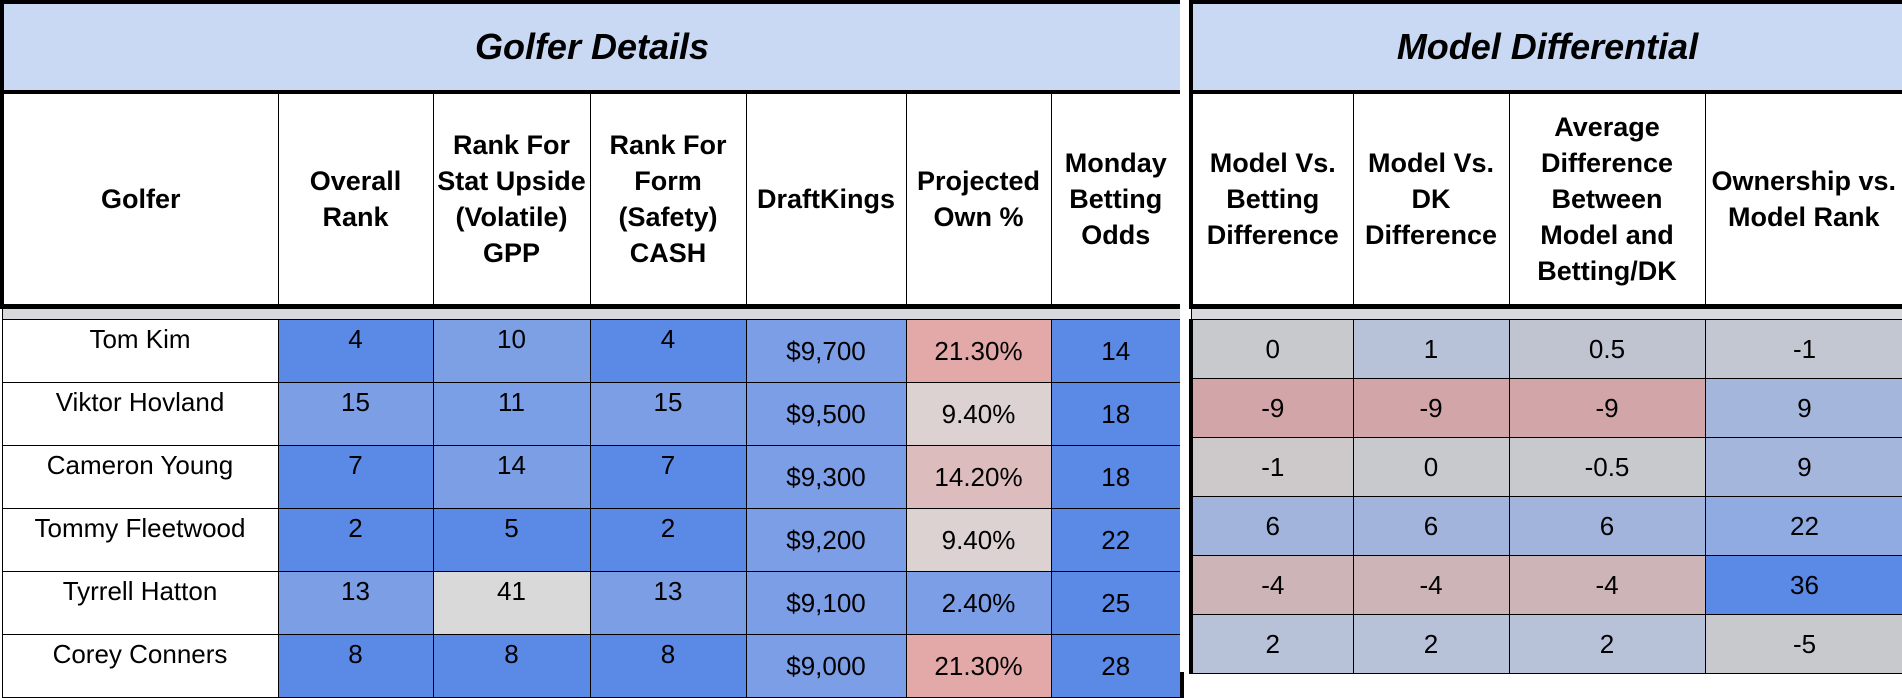  I want to click on model-vs-dk-cell: -9, so click(1431, 408).